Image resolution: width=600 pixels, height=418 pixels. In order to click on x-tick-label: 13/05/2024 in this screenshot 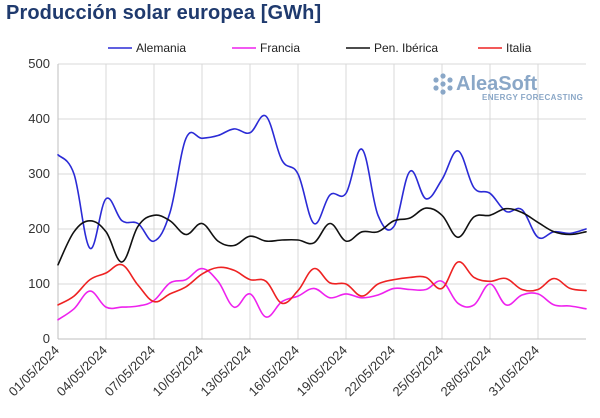, I will do `click(225, 371)`.